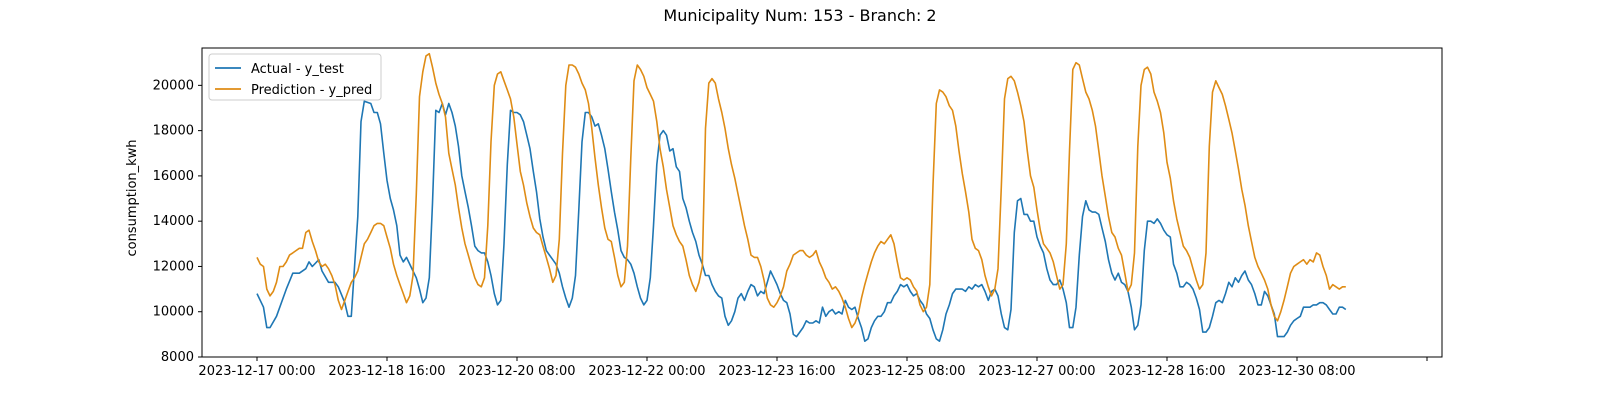  Describe the element at coordinates (173, 221) in the screenshot. I see `y-tick-label: 14000` at that location.